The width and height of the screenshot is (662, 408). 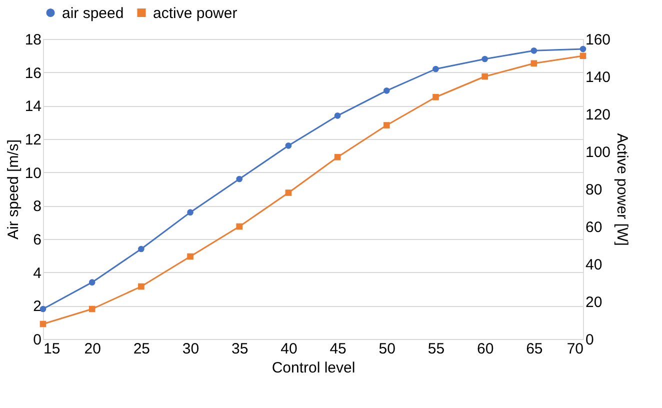 I want to click on x-tick-label: 30, so click(x=191, y=349).